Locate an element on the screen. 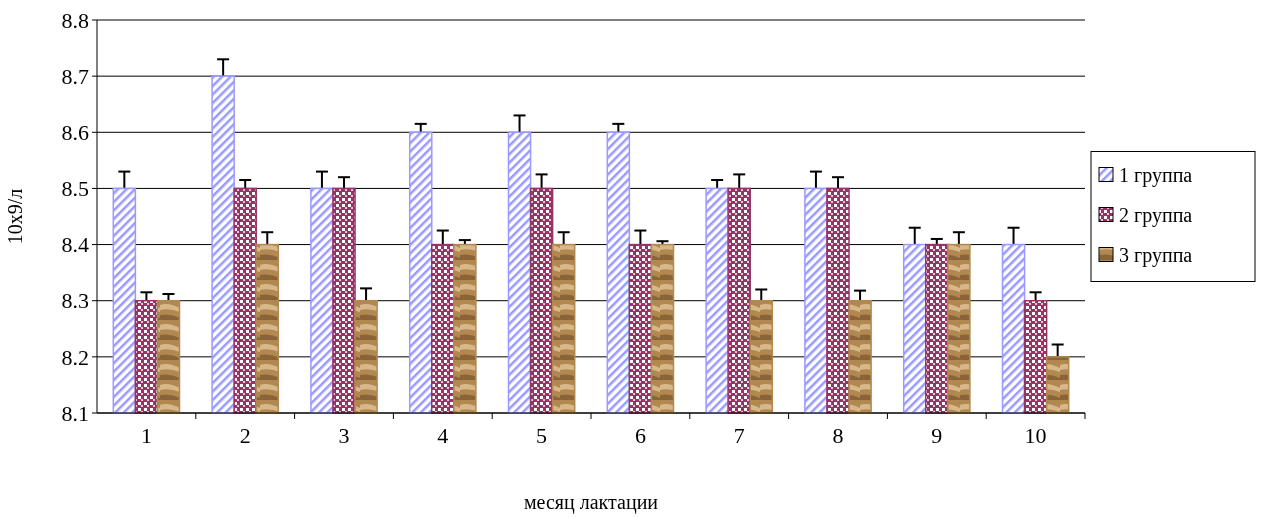 The width and height of the screenshot is (1261, 517). x-tick-label: 10 is located at coordinates (1035, 435).